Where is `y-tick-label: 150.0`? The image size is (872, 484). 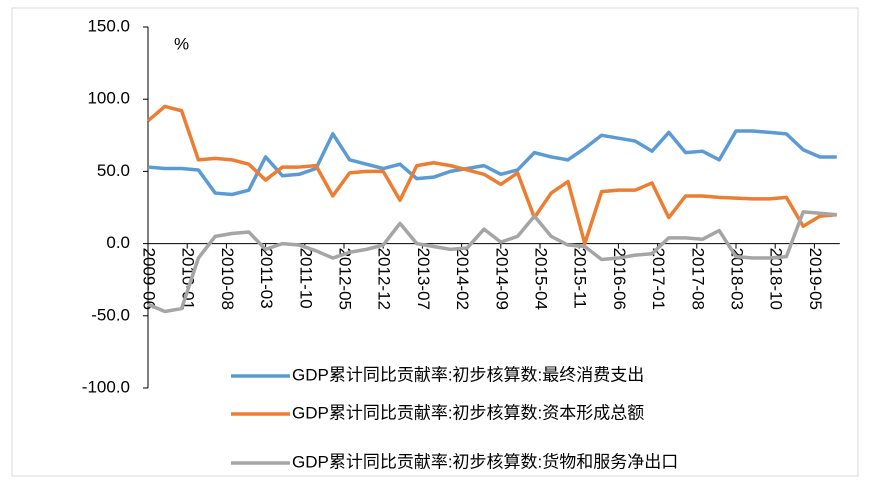 y-tick-label: 150.0 is located at coordinates (108, 25).